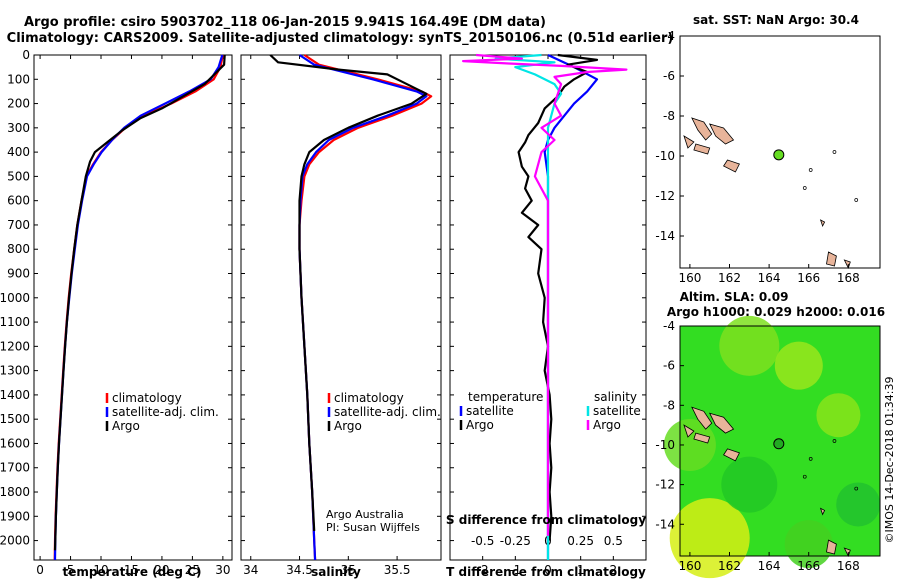 The height and width of the screenshot is (580, 900). Describe the element at coordinates (607, 425) in the screenshot. I see `diff-legend-s-argo-label: Argo` at that location.